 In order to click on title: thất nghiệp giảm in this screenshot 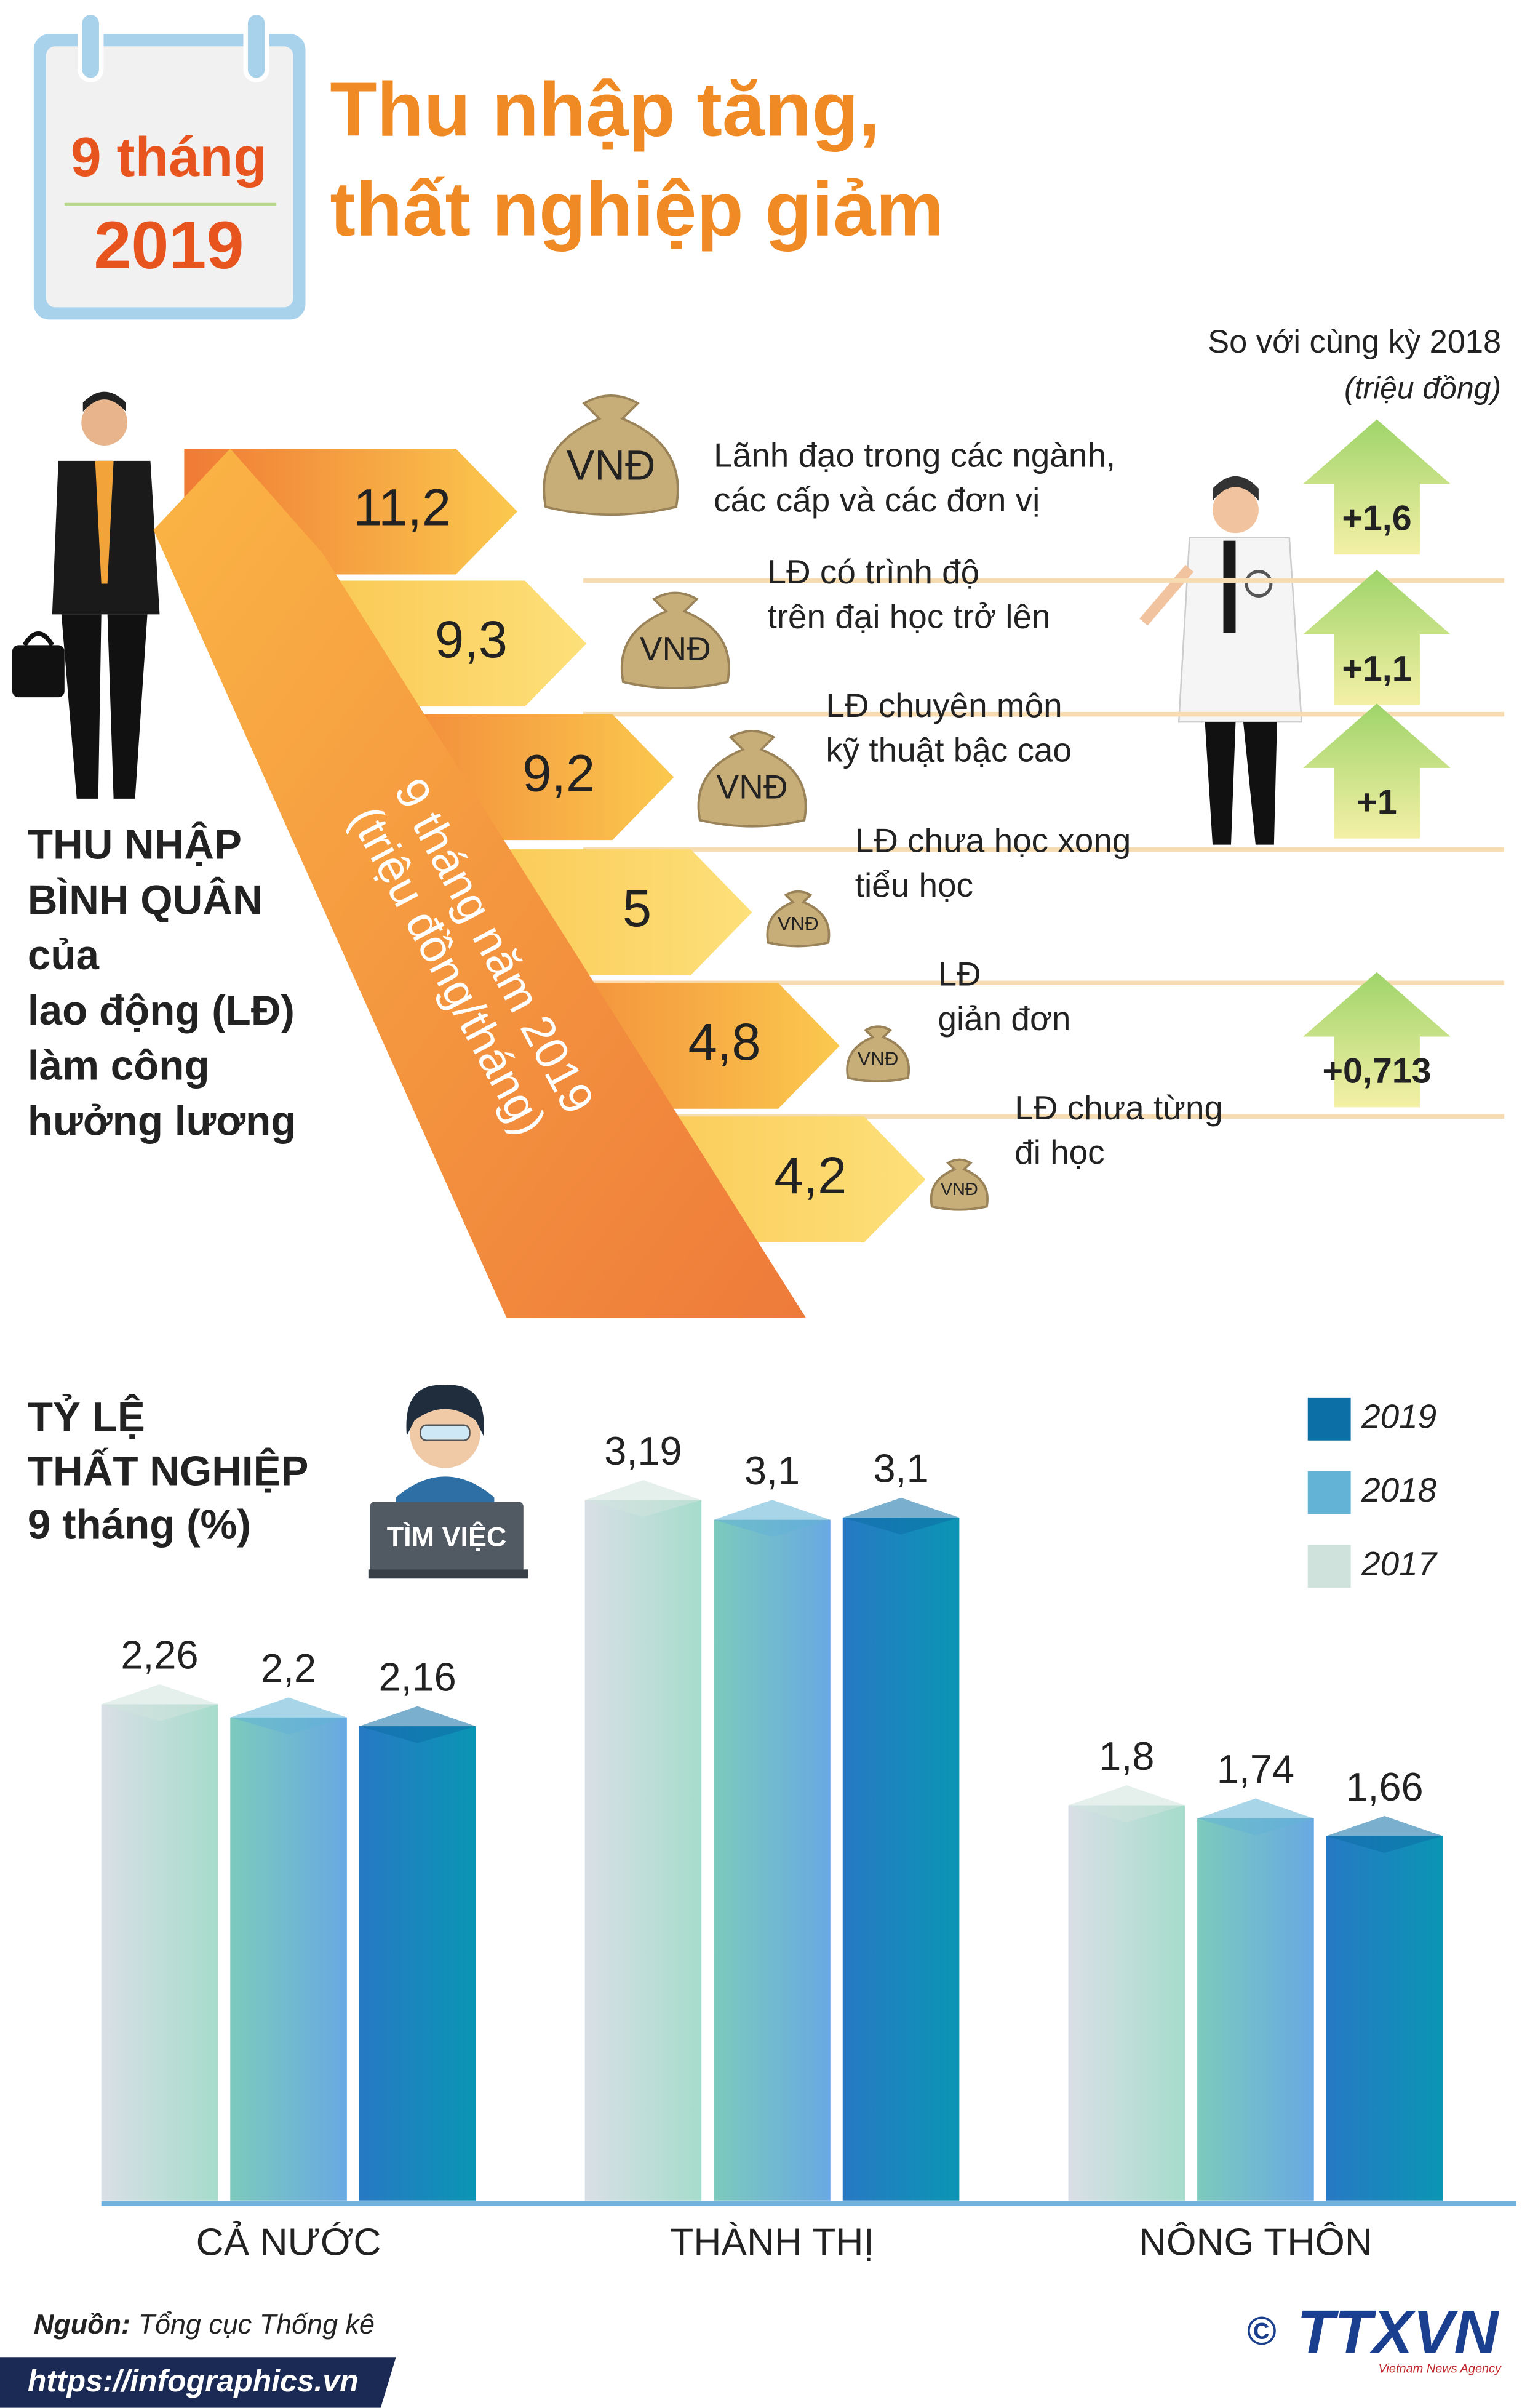, I will do `click(637, 209)`.